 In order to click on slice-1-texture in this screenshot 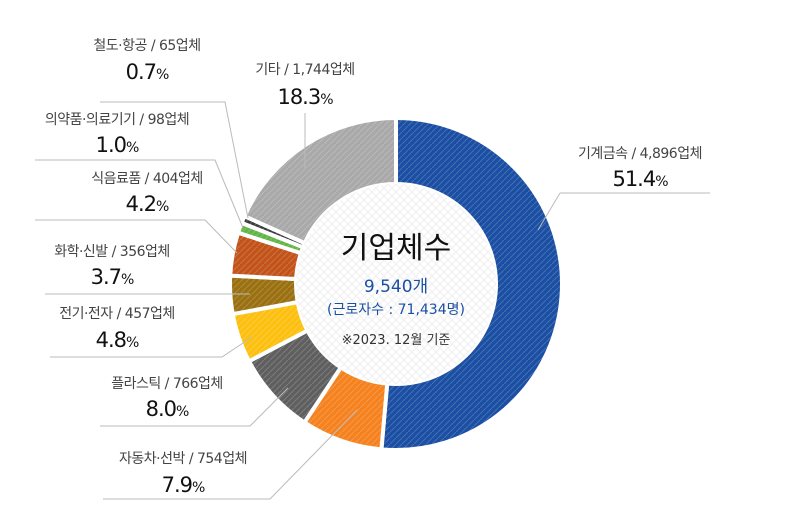, I will do `click(346, 408)`.